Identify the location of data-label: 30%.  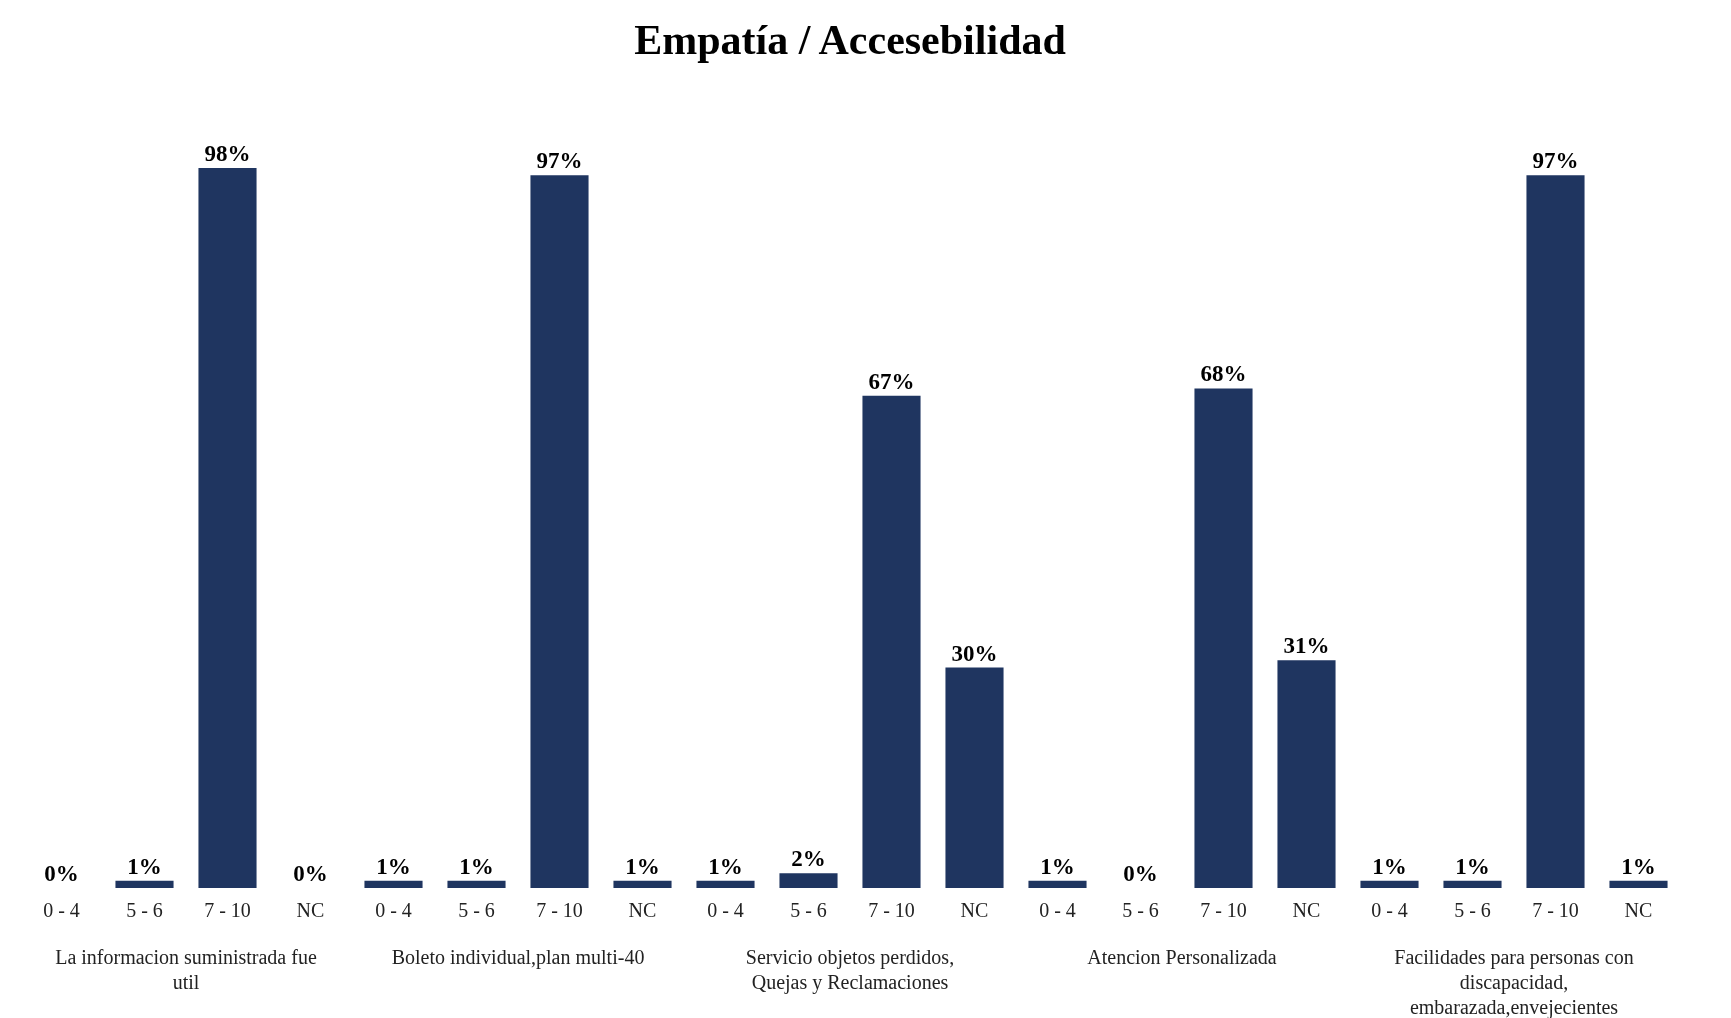
(974, 653).